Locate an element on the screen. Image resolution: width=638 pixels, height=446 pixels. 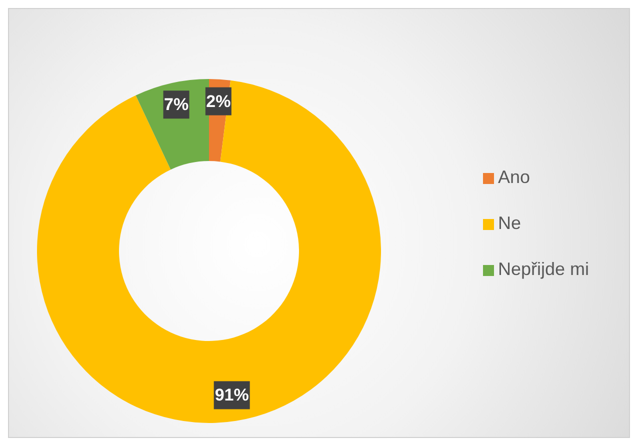
data-label: 7% is located at coordinates (176, 104).